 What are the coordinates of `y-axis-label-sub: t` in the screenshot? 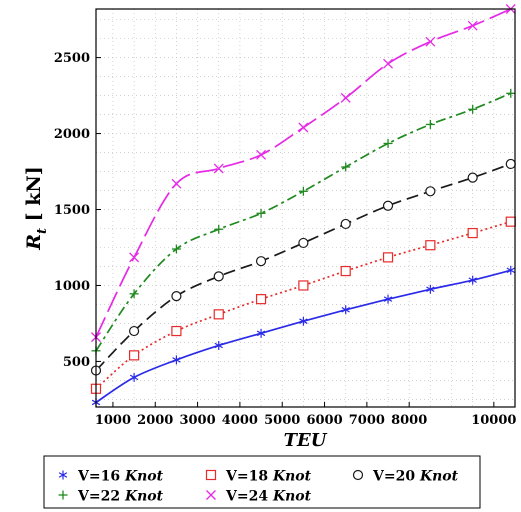 It's located at (42, 231).